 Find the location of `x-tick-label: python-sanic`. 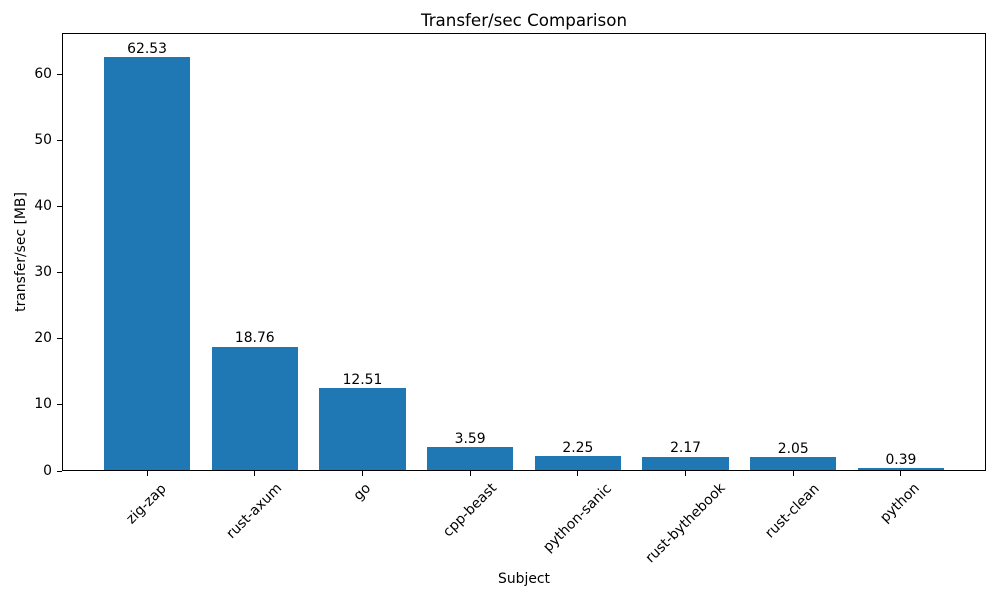

x-tick-label: python-sanic is located at coordinates (577, 518).